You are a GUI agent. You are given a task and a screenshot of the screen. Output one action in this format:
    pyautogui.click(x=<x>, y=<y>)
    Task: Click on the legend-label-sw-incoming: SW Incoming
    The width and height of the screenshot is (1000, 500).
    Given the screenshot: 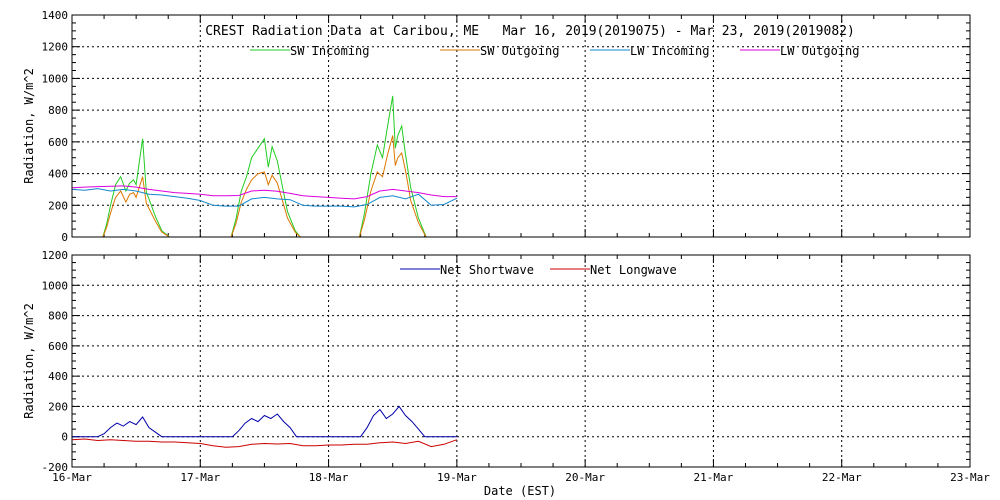 What is the action you would take?
    pyautogui.click(x=329, y=51)
    